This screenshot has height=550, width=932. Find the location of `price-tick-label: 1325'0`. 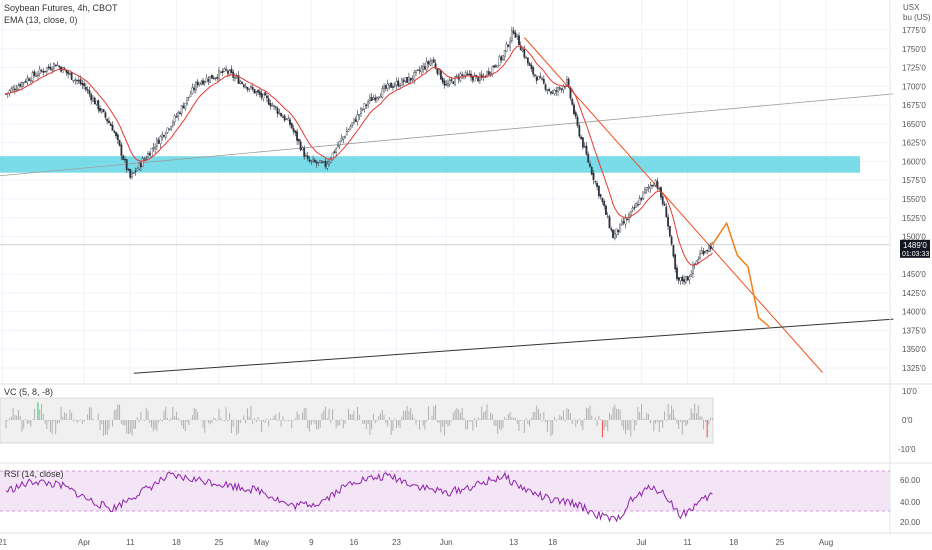

price-tick-label: 1325'0 is located at coordinates (914, 368).